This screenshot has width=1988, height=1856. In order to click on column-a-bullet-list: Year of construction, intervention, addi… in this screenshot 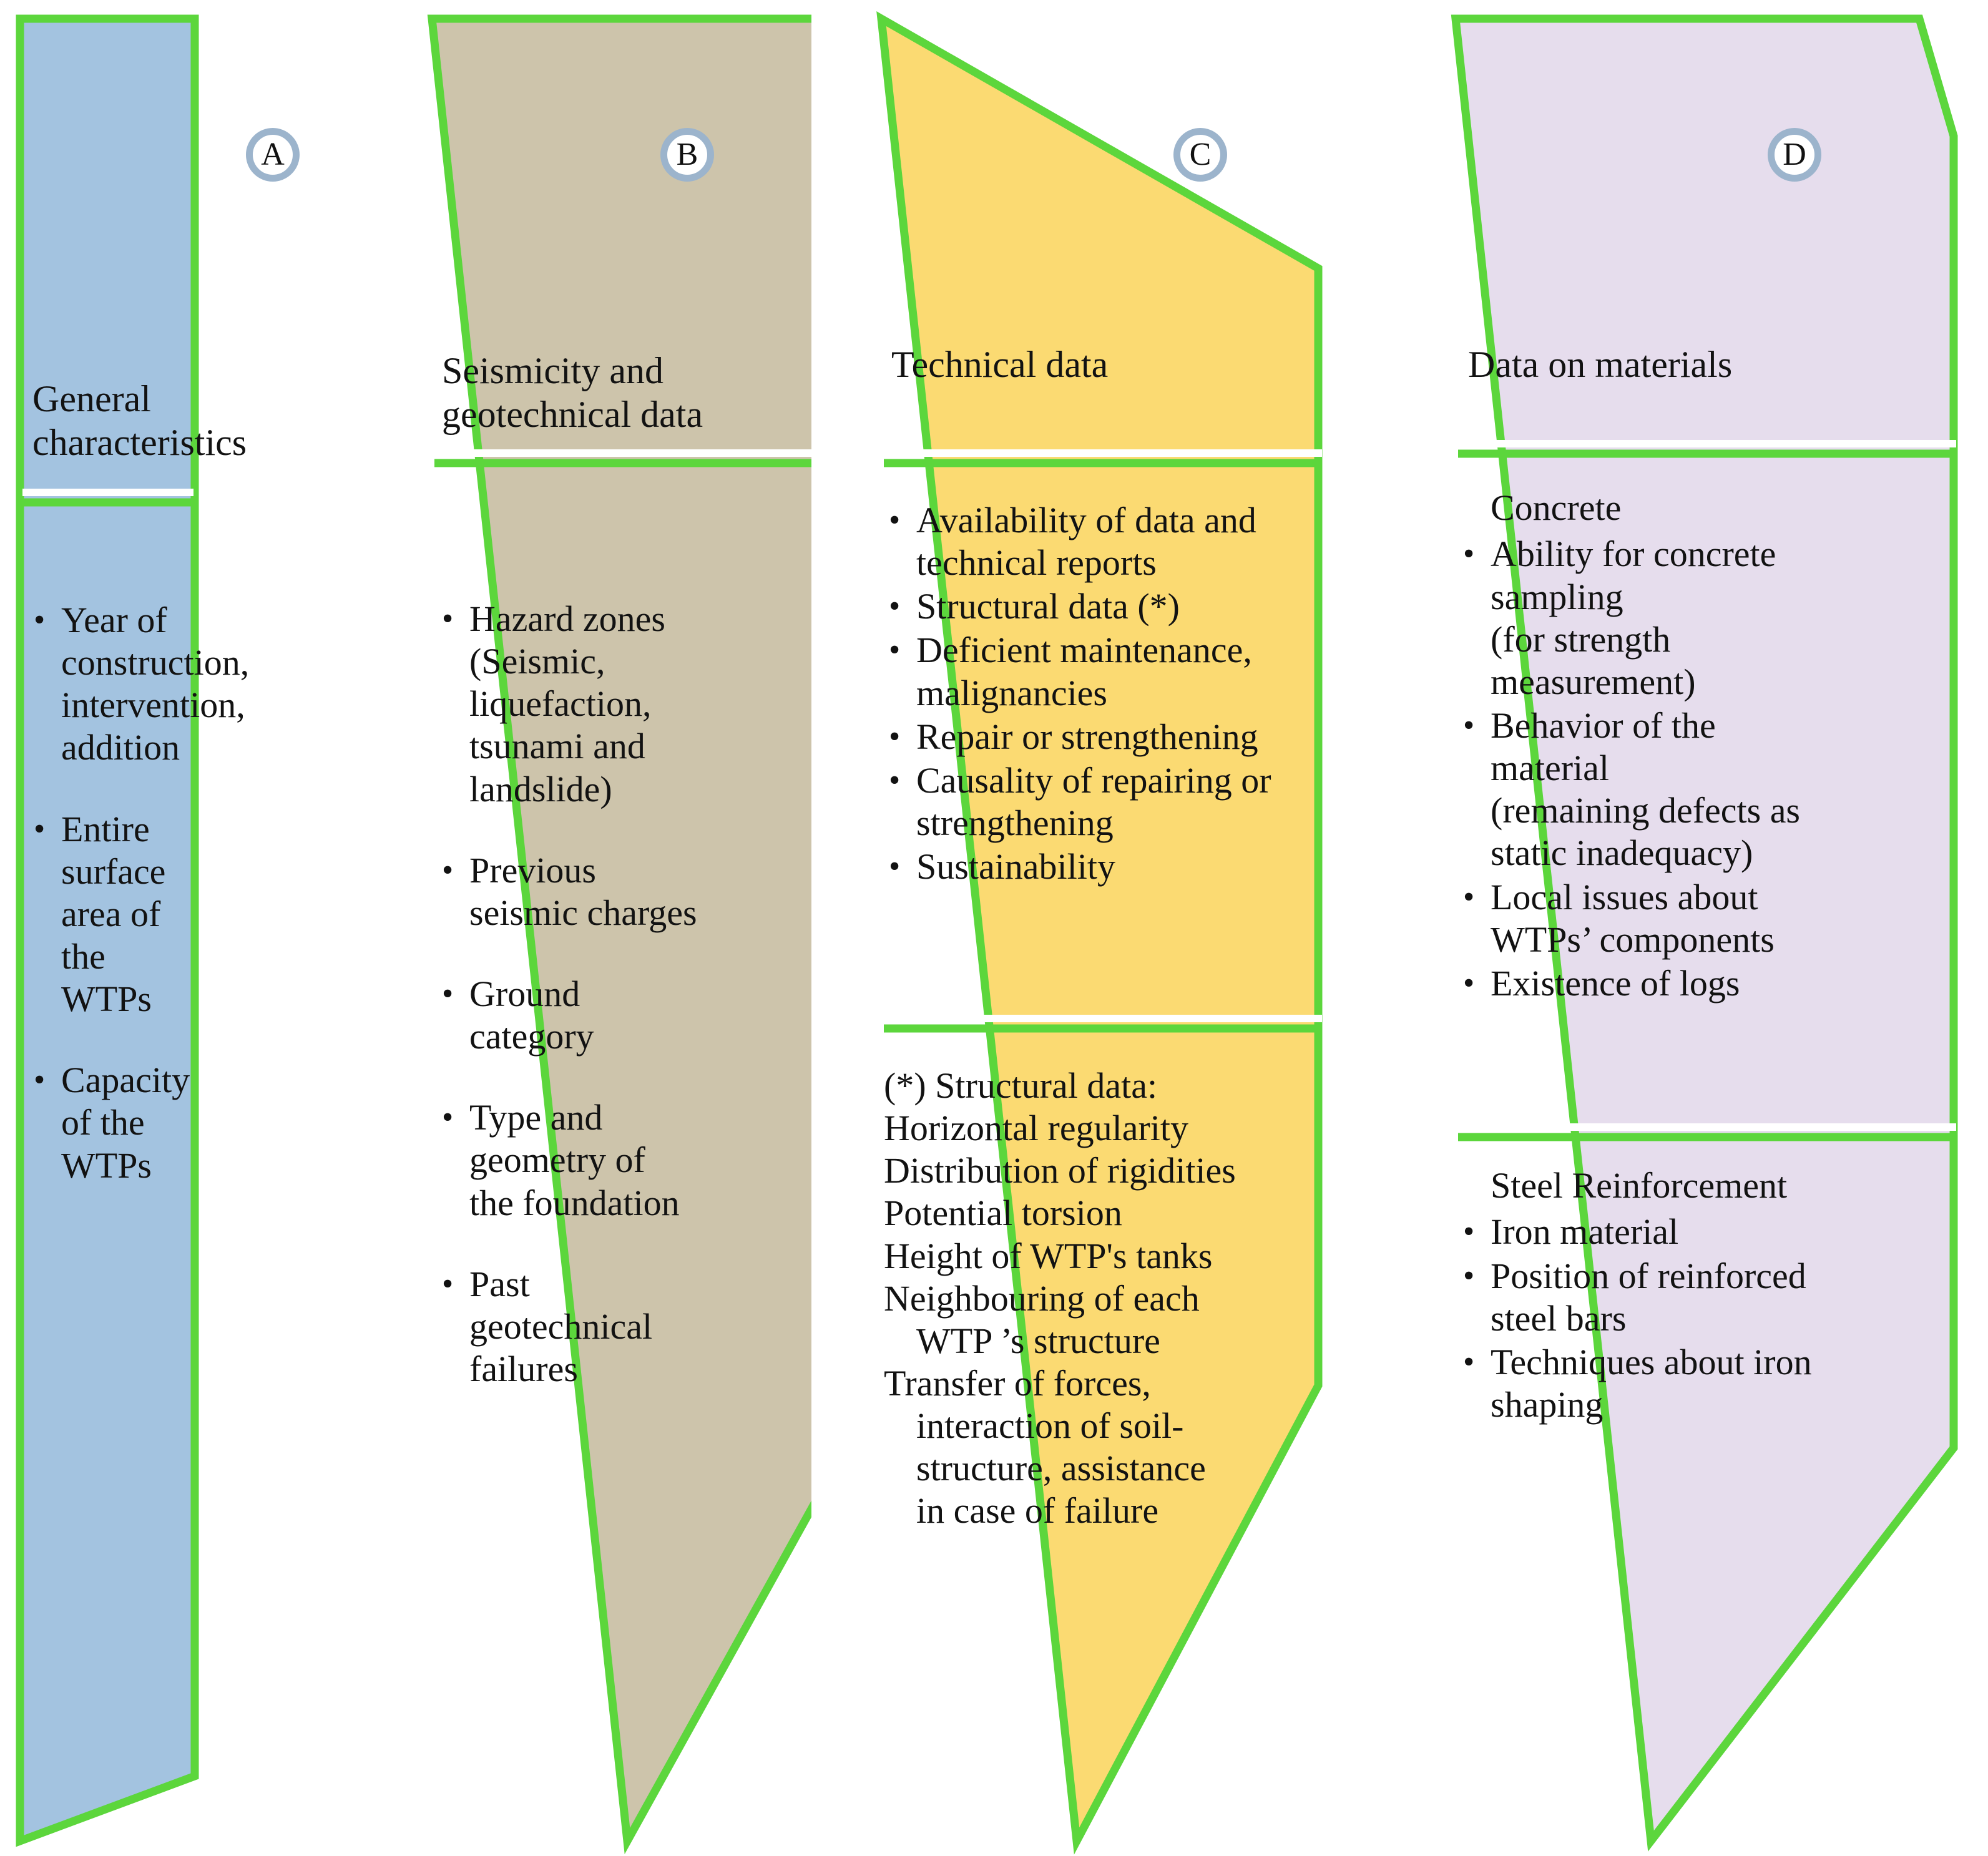, I will do `click(139, 893)`.